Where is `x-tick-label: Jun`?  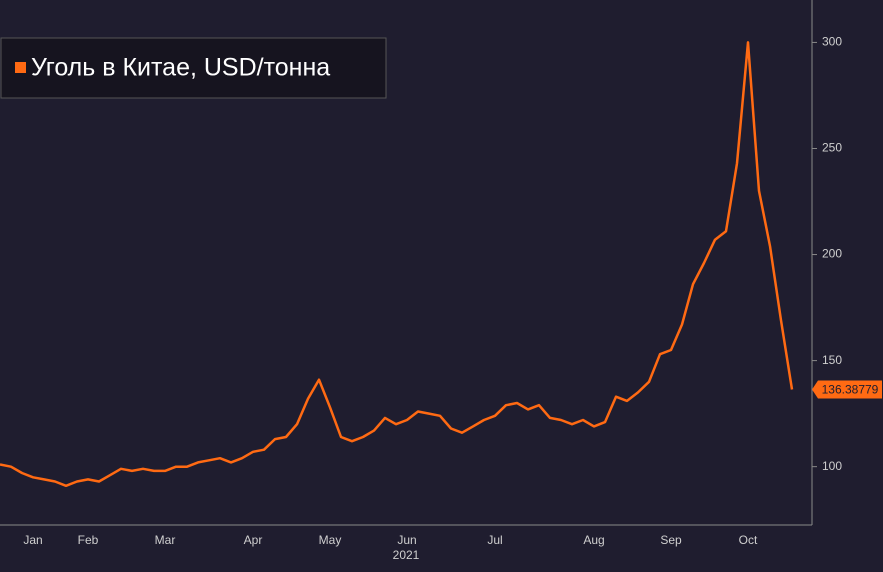
x-tick-label: Jun is located at coordinates (406, 540).